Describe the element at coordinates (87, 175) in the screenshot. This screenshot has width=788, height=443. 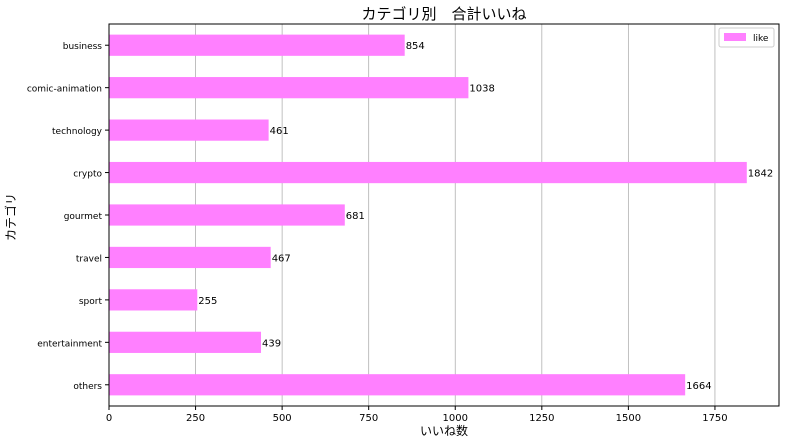
I see `y-tick-label: crypto` at that location.